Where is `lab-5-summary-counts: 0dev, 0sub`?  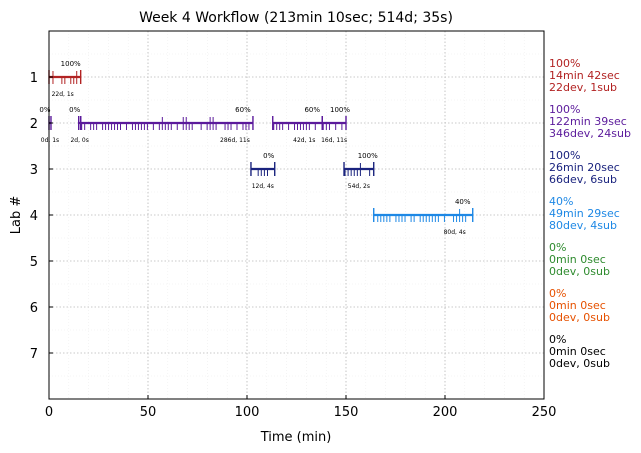
lab-5-summary-counts: 0dev, 0sub is located at coordinates (579, 271).